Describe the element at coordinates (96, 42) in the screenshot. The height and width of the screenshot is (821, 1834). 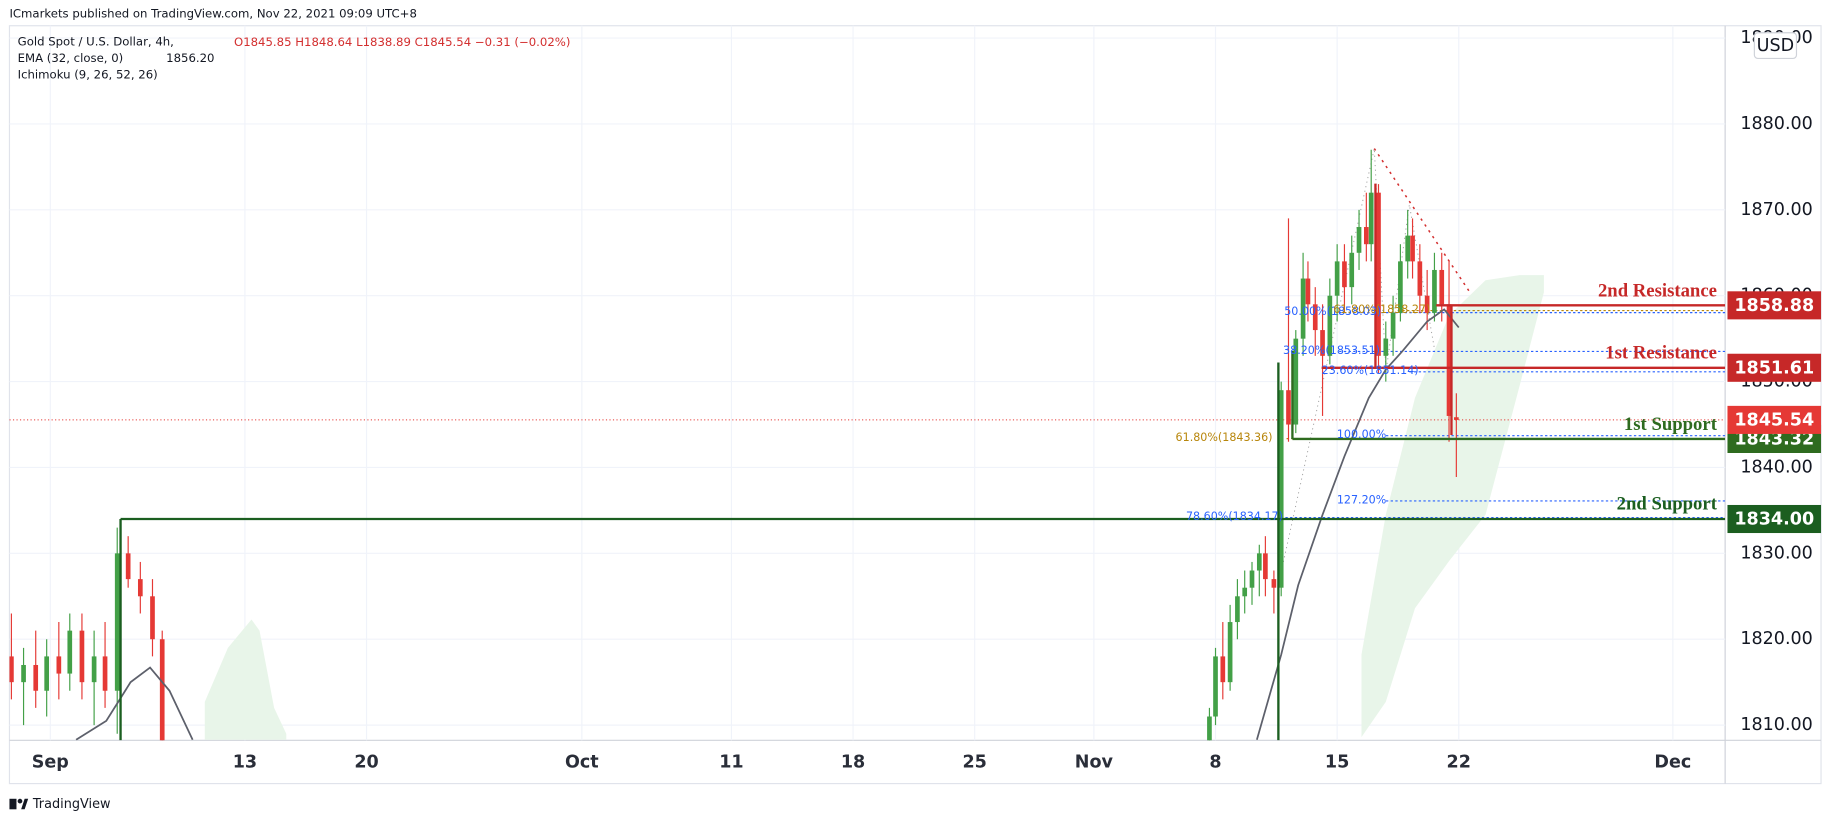
I see `symbol-title: Gold Spot / U.S. Dollar, 4h,` at that location.